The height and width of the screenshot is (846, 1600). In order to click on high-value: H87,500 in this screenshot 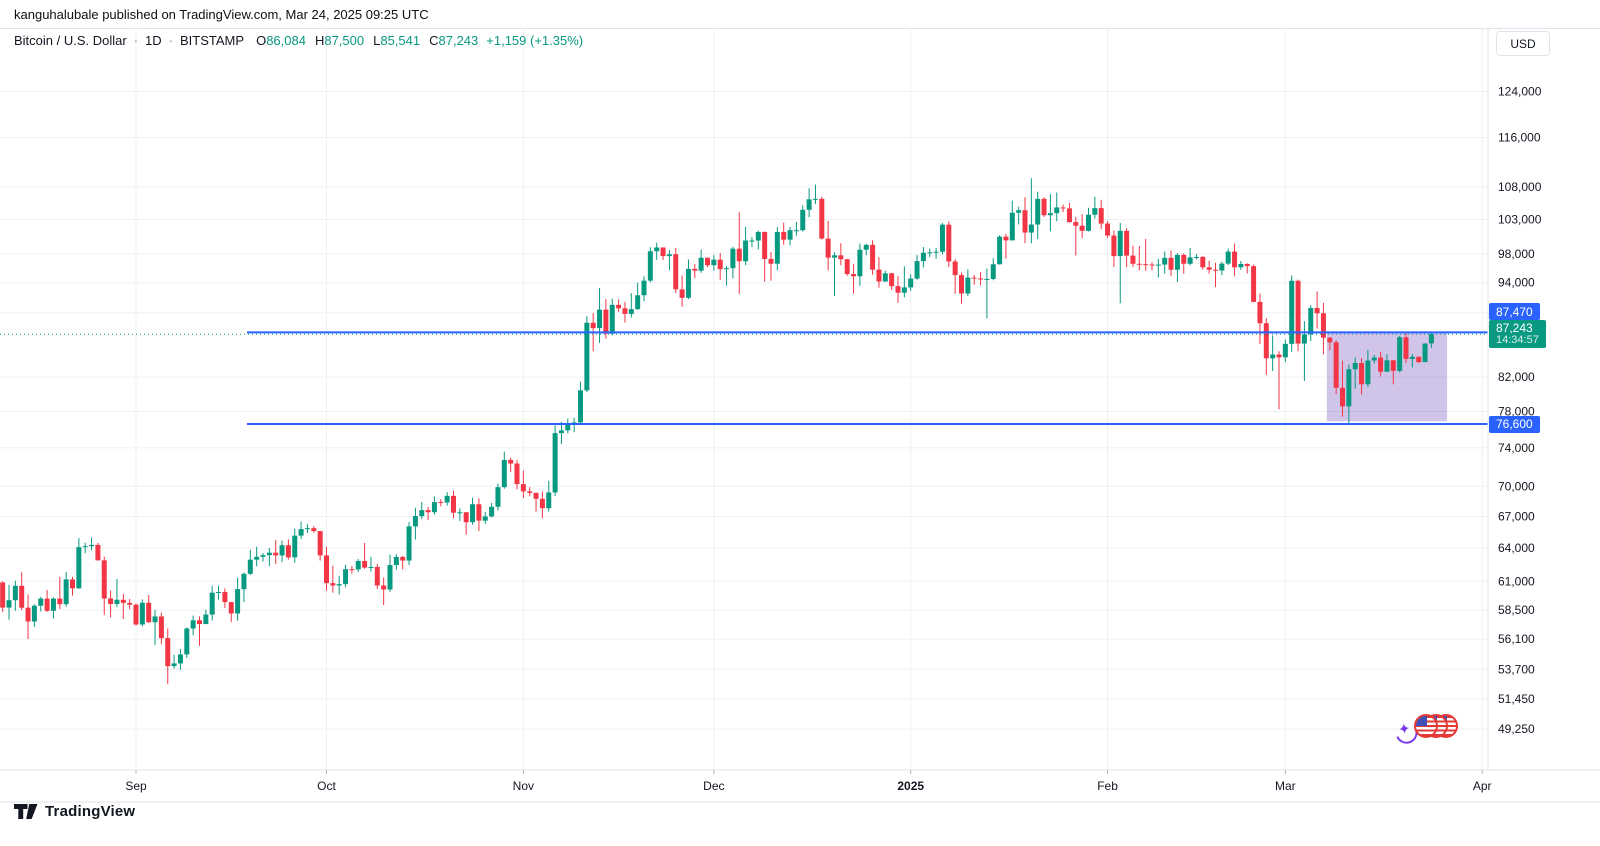, I will do `click(339, 40)`.